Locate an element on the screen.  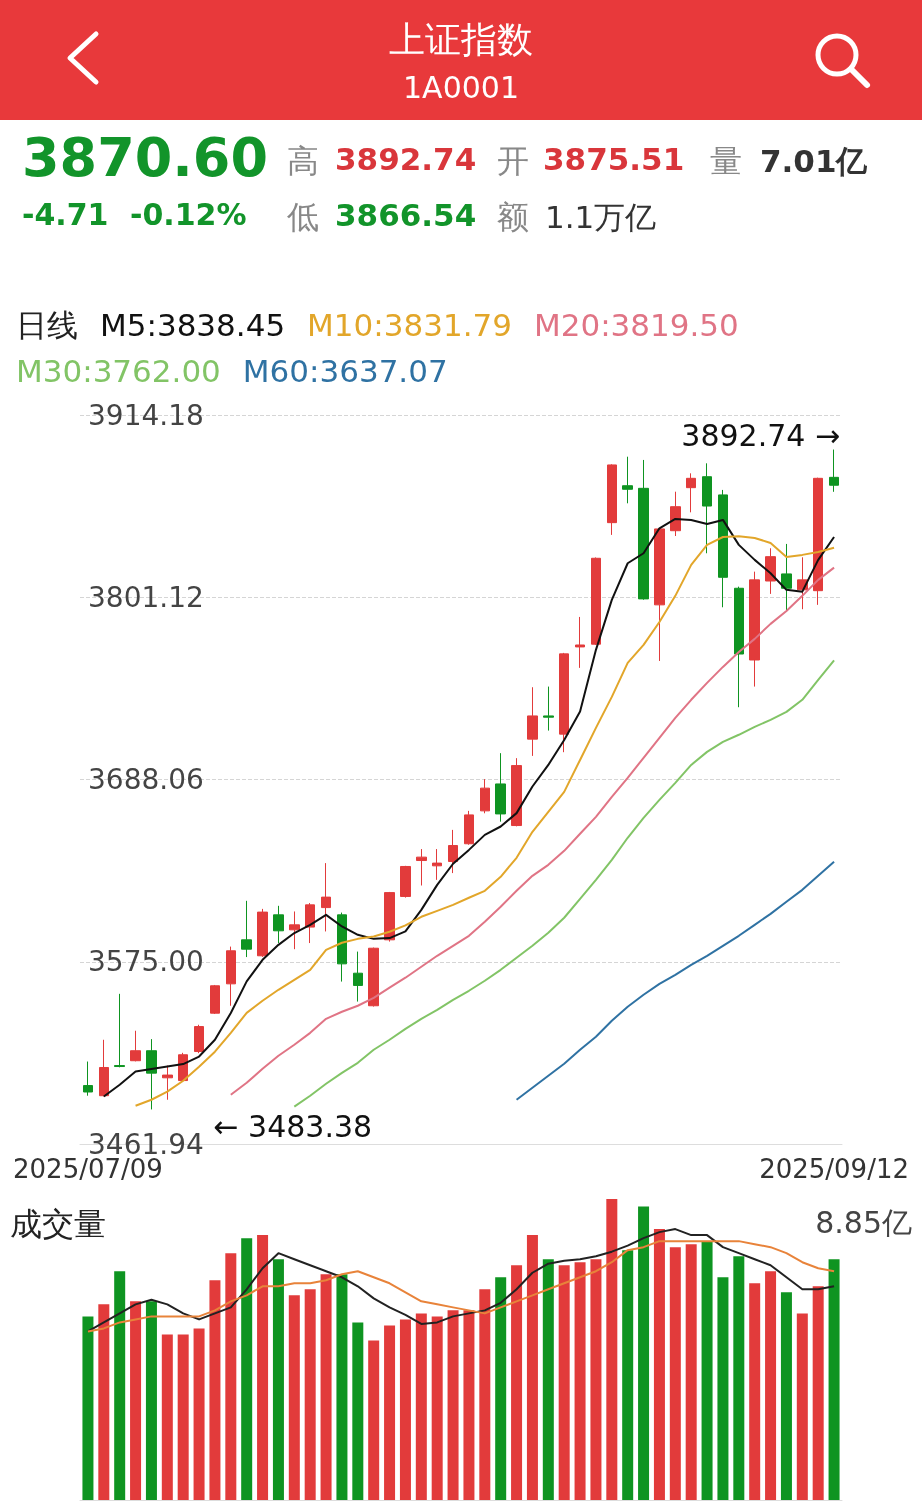
text: M10:3831.79 is located at coordinates (409, 325).